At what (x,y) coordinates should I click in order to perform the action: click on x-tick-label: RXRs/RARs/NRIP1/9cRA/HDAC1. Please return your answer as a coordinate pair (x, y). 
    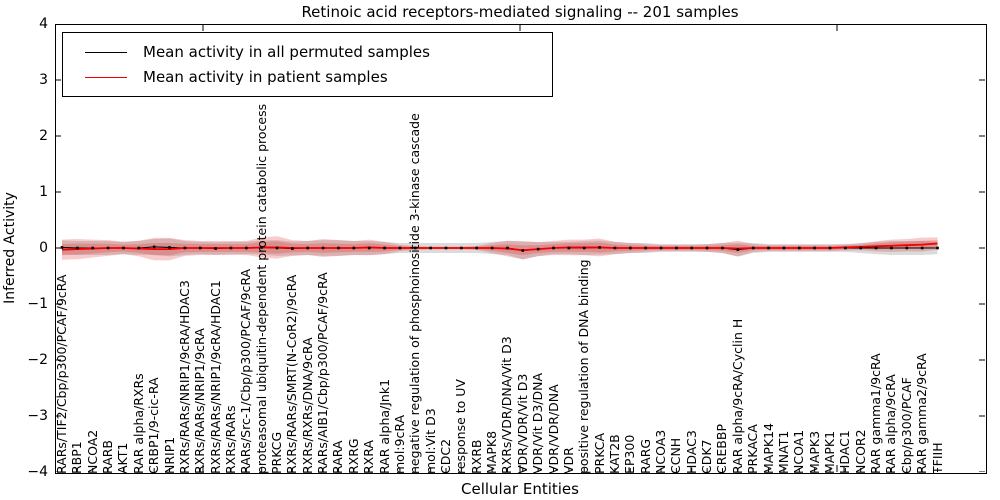
    Looking at the image, I should click on (215, 377).